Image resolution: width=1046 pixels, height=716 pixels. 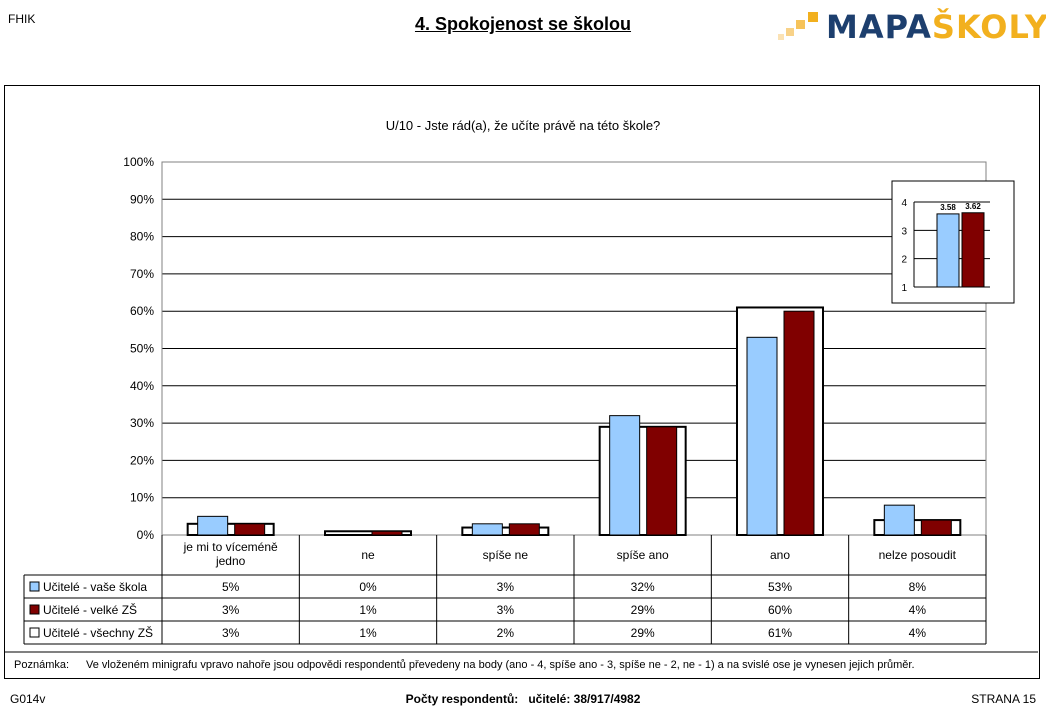 What do you see at coordinates (780, 587) in the screenshot?
I see `data-label: 53%` at bounding box center [780, 587].